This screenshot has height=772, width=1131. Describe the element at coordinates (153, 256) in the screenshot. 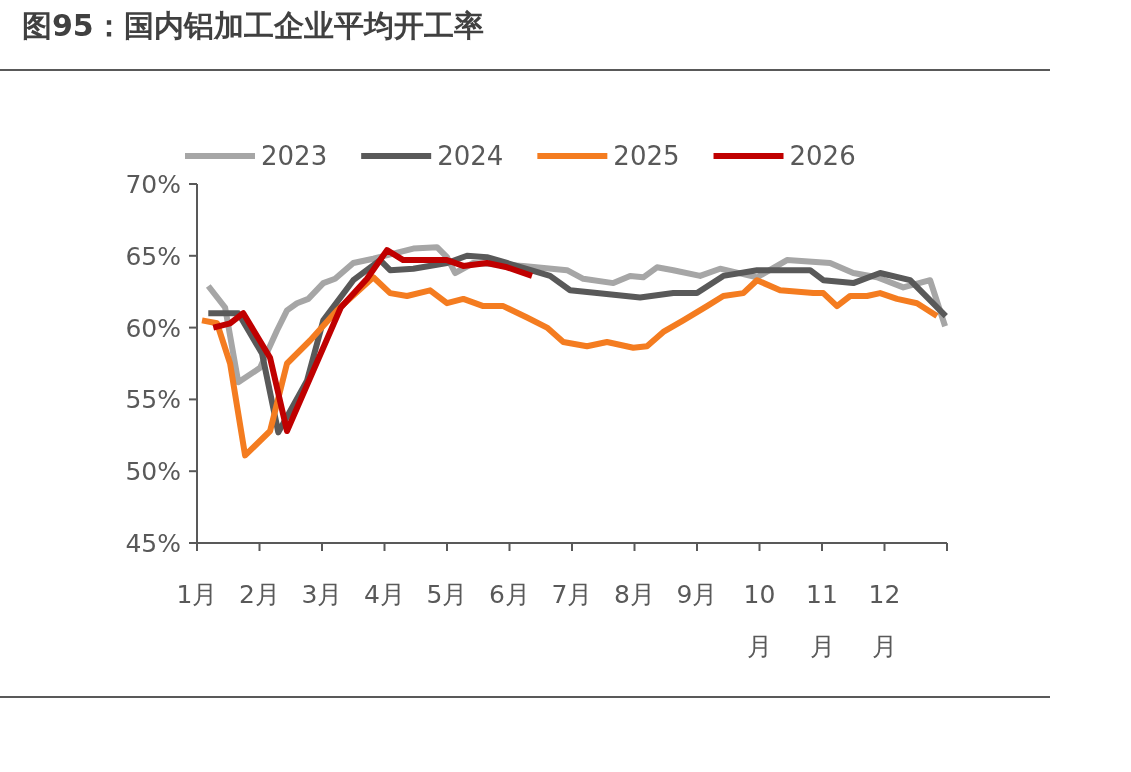

I see `y-tick-label: 65%` at that location.